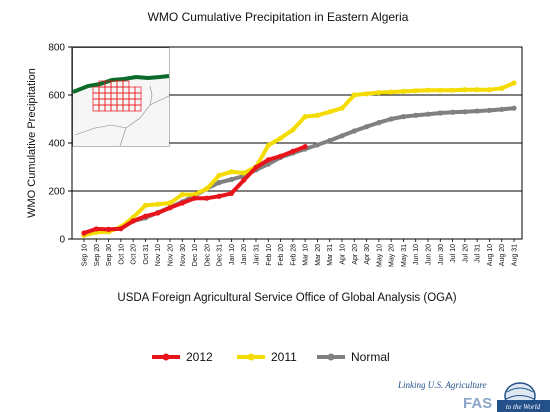 The width and height of the screenshot is (550, 412). I want to click on y-tick-label: 400, so click(56, 144).